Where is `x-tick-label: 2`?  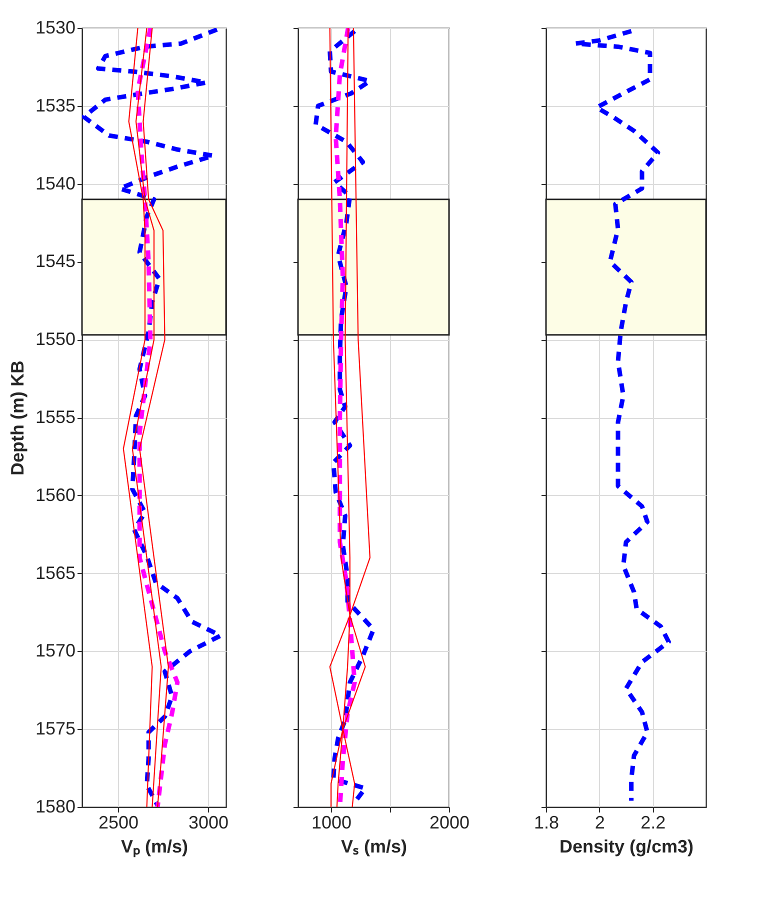 x-tick-label: 2 is located at coordinates (599, 822).